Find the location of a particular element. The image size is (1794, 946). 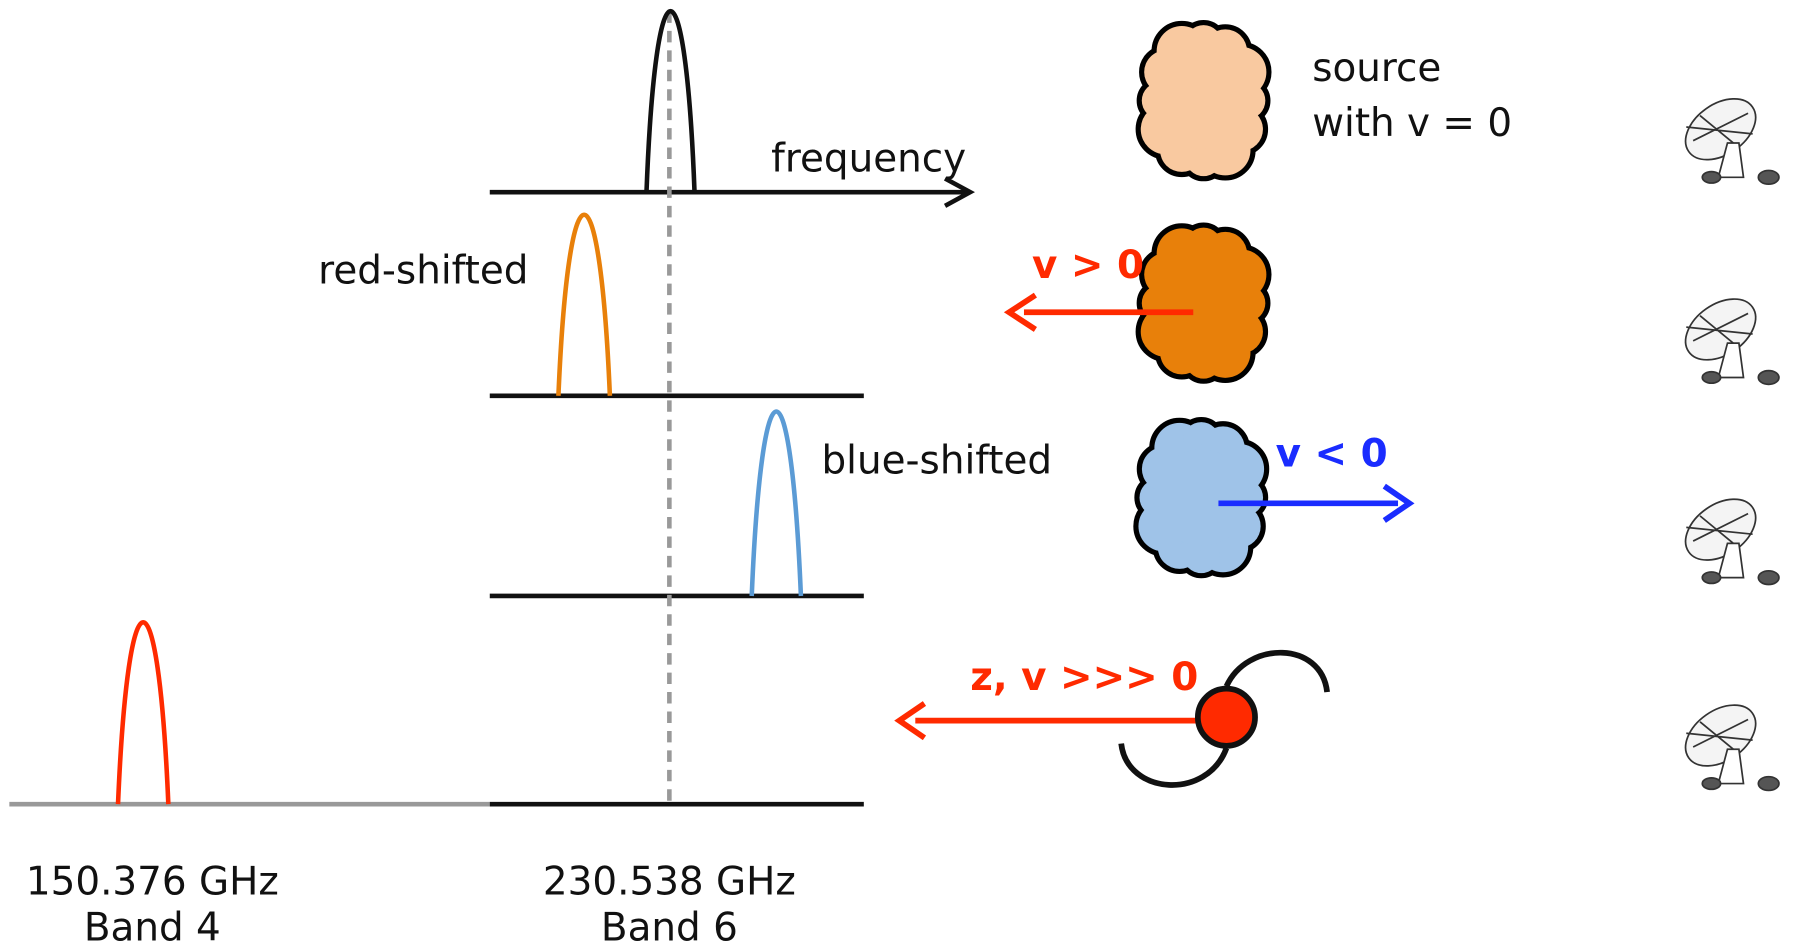

galaxy-core is located at coordinates (1226, 717).